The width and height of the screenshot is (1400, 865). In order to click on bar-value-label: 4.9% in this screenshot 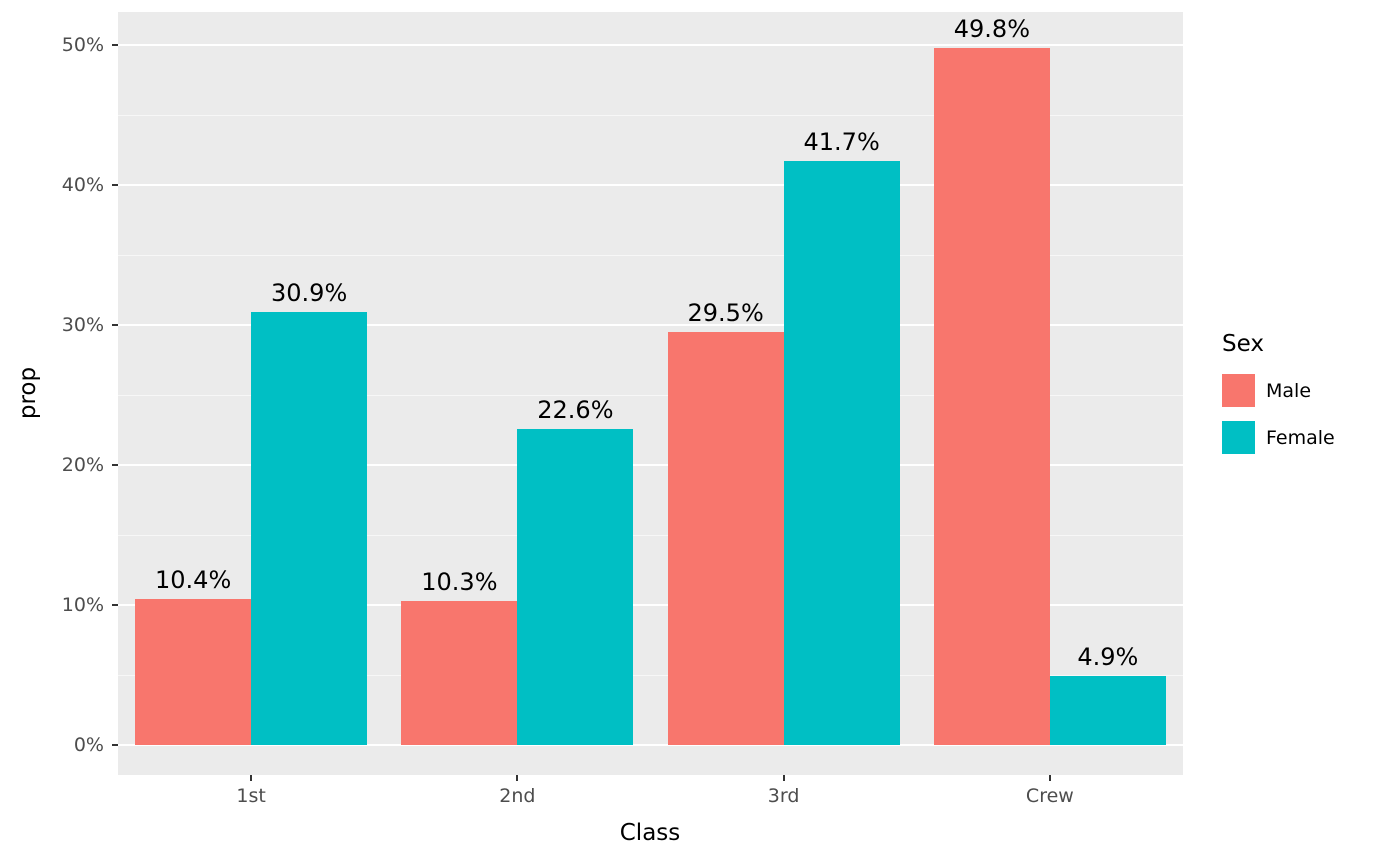, I will do `click(1108, 657)`.